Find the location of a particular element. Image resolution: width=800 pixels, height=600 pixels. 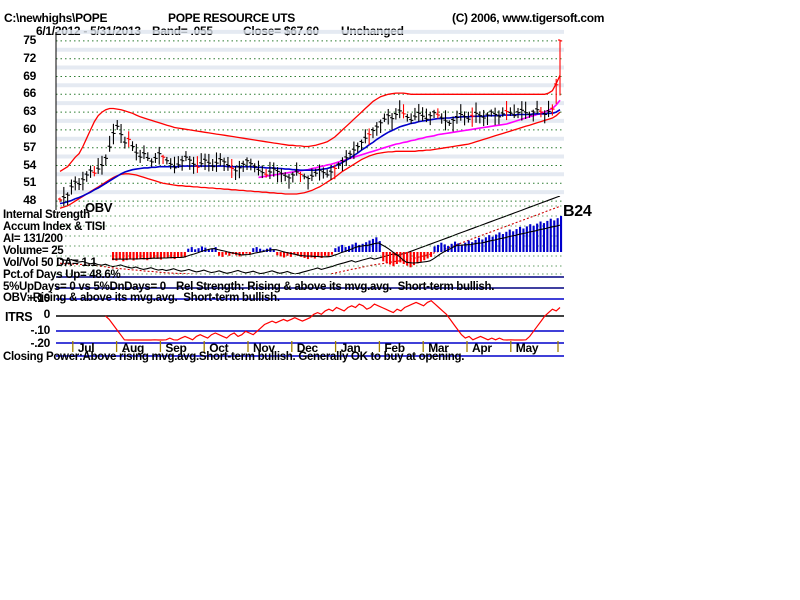

obv-gridlines is located at coordinates (310, 240).